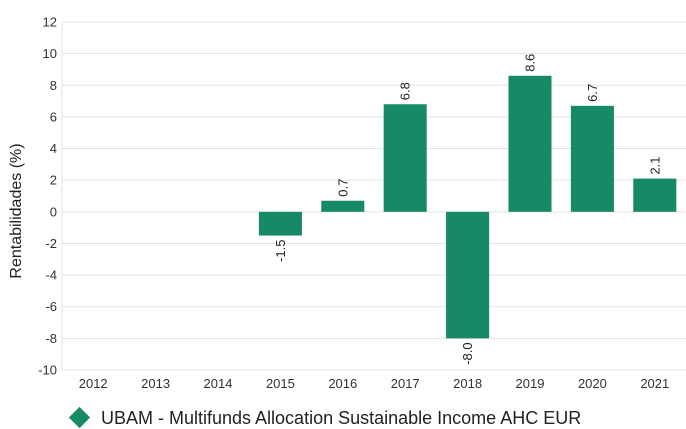  Describe the element at coordinates (155, 383) in the screenshot. I see `x-tick-label: 2013` at that location.